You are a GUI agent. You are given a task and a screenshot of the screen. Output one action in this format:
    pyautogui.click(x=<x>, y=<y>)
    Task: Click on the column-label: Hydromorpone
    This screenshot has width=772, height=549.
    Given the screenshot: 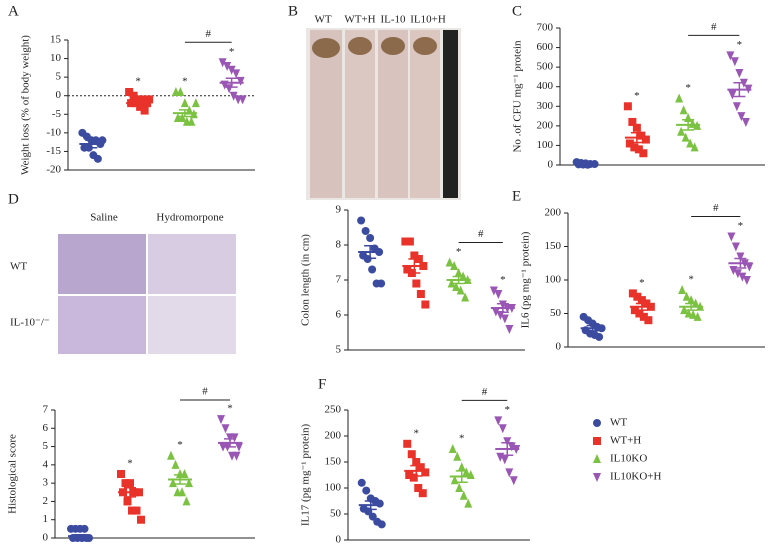 What is the action you would take?
    pyautogui.click(x=189, y=218)
    